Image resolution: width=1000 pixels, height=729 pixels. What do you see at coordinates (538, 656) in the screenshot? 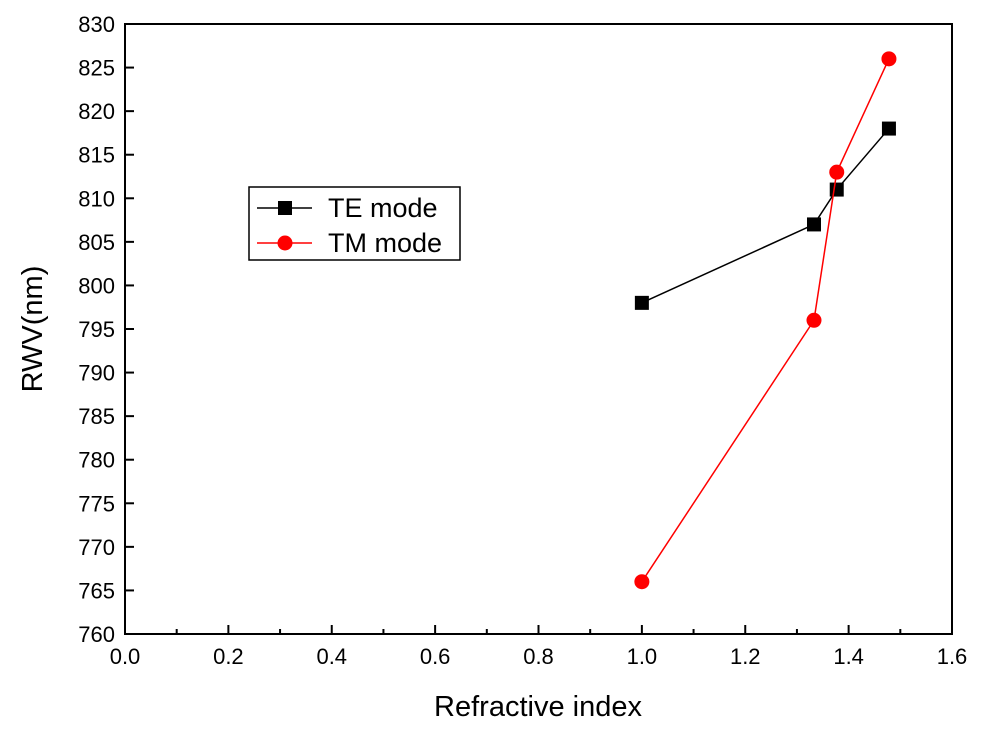
I see `x-tick-label: 0.8` at bounding box center [538, 656].